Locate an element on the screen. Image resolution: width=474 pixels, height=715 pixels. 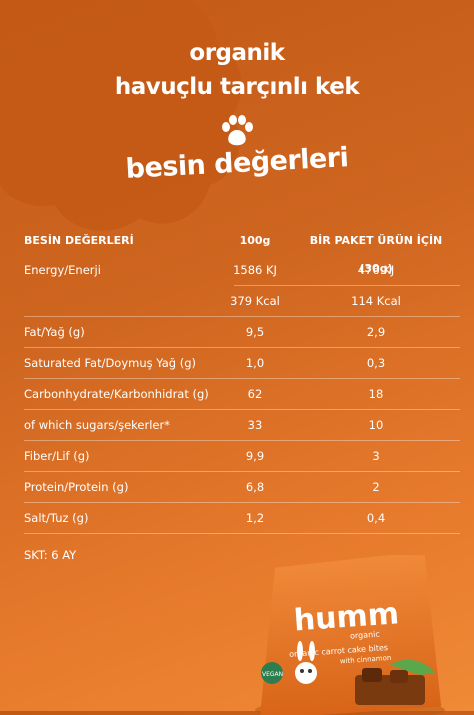
table-row: Carbonhydrate/Karbonhidrat (g) 62 18 is located at coordinates (242, 394).